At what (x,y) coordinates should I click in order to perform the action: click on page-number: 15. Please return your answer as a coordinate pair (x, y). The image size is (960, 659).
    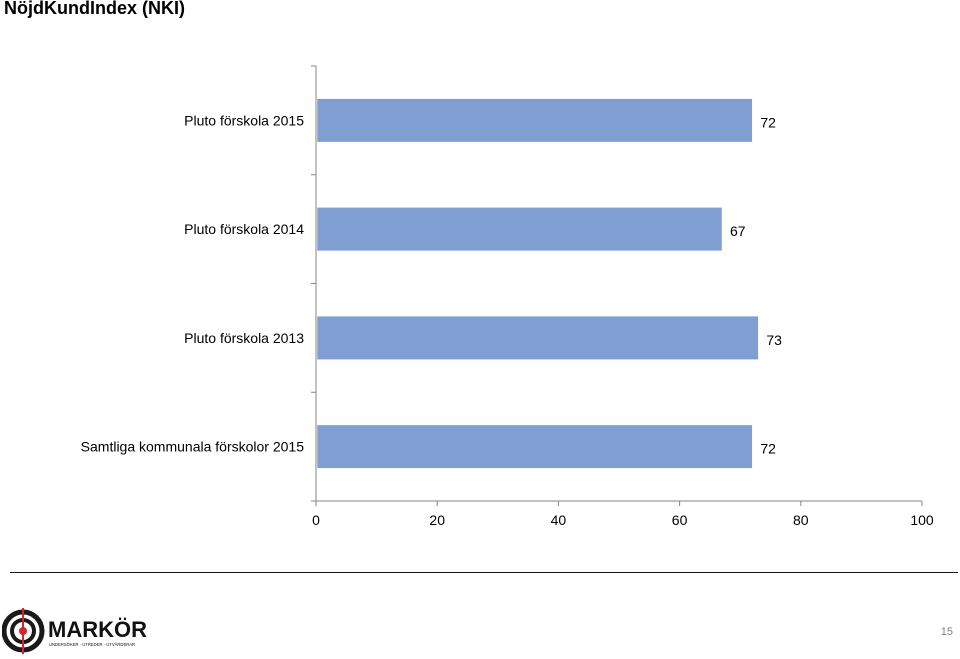
    Looking at the image, I should click on (946, 632).